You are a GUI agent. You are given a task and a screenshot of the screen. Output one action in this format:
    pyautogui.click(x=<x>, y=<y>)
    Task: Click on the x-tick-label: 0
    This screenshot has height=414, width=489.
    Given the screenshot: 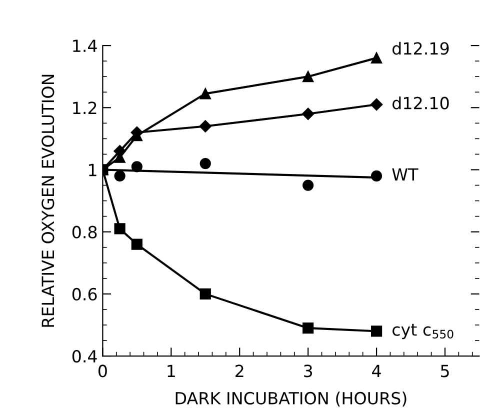 What is the action you would take?
    pyautogui.click(x=102, y=371)
    